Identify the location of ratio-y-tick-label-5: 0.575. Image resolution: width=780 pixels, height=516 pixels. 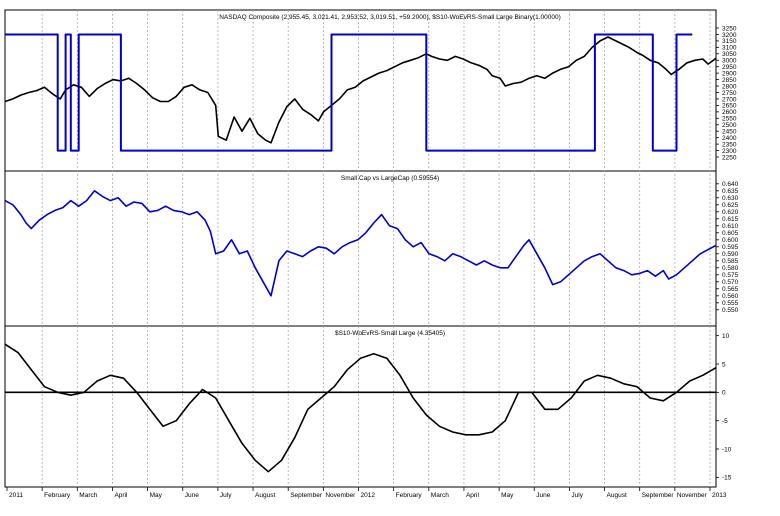
(730, 275).